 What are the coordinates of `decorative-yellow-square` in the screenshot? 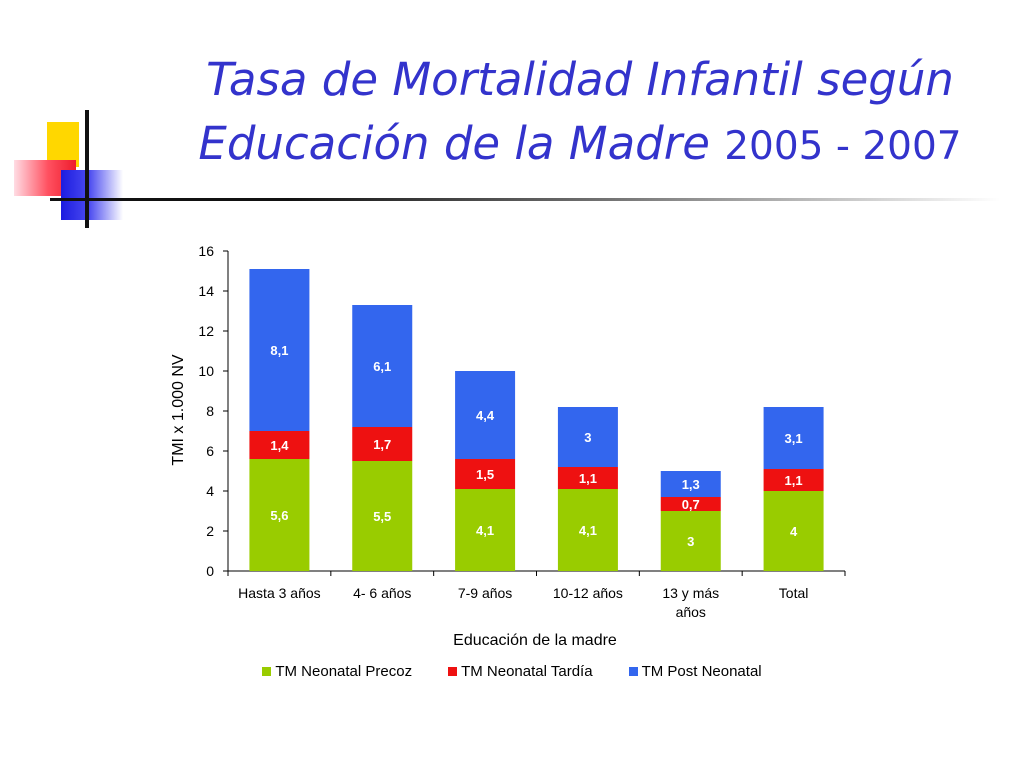 It's located at (63, 144).